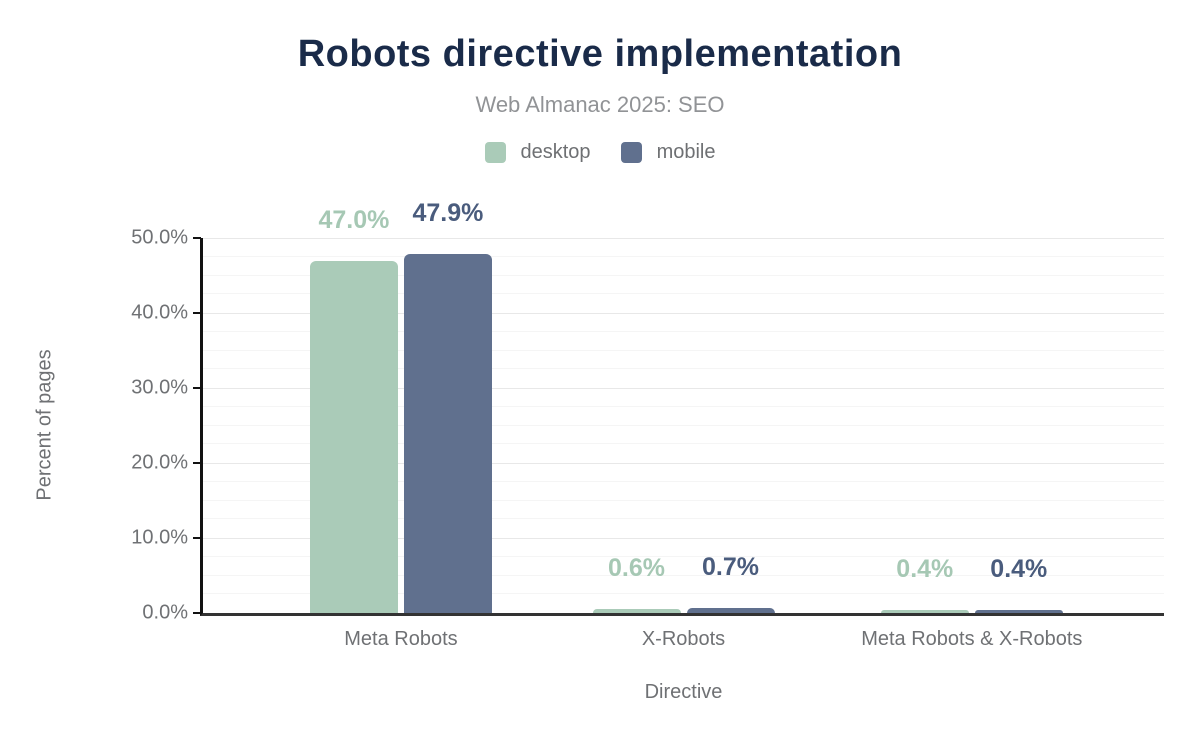  Describe the element at coordinates (636, 567) in the screenshot. I see `value-label-desktop-x-robots: 0.6%` at that location.